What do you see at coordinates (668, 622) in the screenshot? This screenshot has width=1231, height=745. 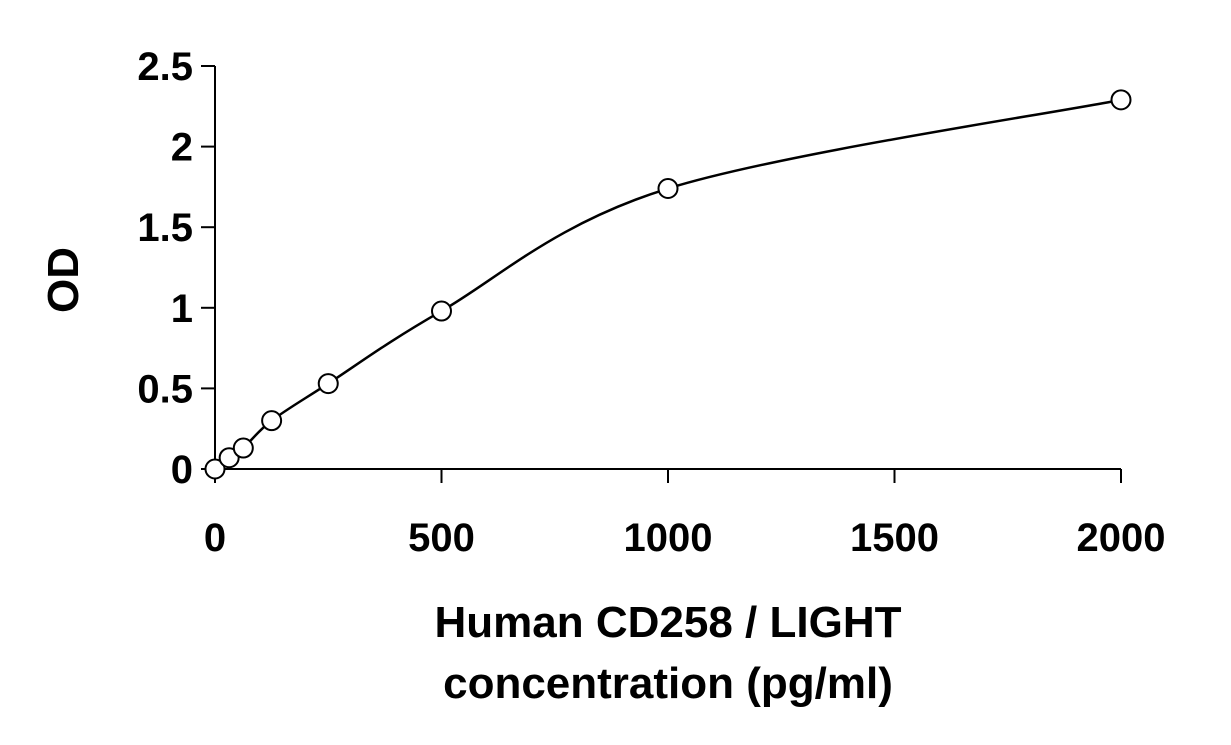 I see `x-axis-title-line-1: Human CD258 / LIGHT` at bounding box center [668, 622].